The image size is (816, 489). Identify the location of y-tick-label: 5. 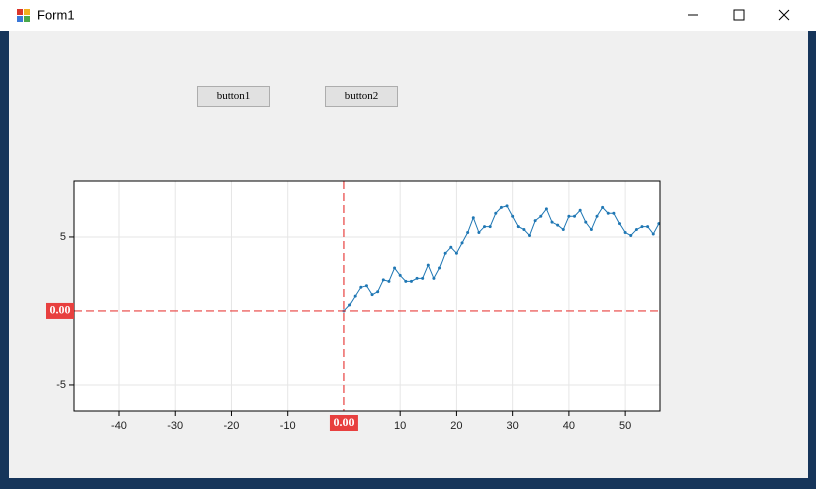
(63, 237).